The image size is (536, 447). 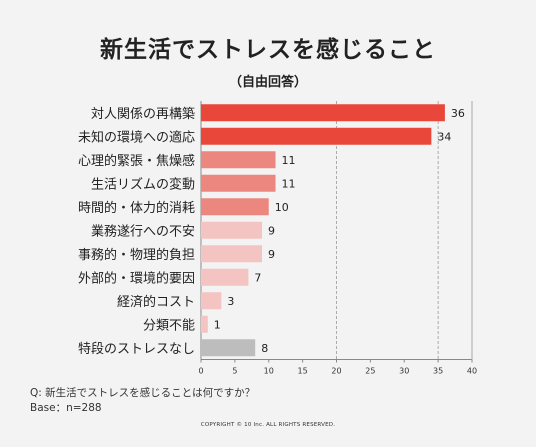 I want to click on copyright-text: COPYRIGHT © 10 Inc. ALL RIGHTS RESERVED., so click(x=268, y=425).